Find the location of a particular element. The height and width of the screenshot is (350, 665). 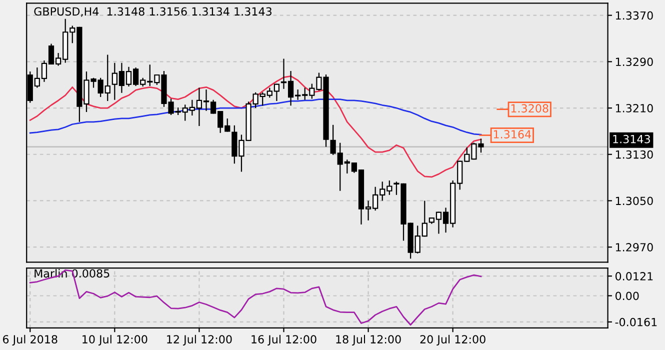

y-tick-label: -0.0161 is located at coordinates (636, 322).